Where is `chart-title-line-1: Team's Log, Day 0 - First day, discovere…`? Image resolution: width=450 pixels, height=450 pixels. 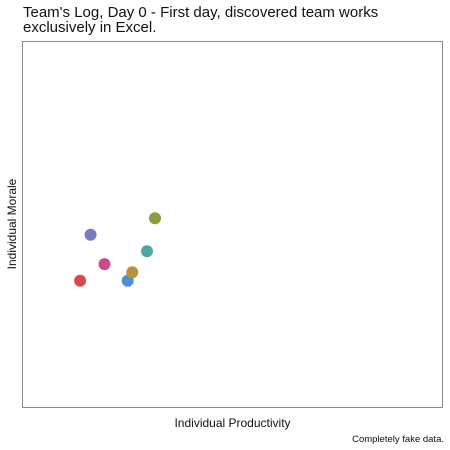
chart-title-line-1: Team's Log, Day 0 - First day, discovere… is located at coordinates (201, 12).